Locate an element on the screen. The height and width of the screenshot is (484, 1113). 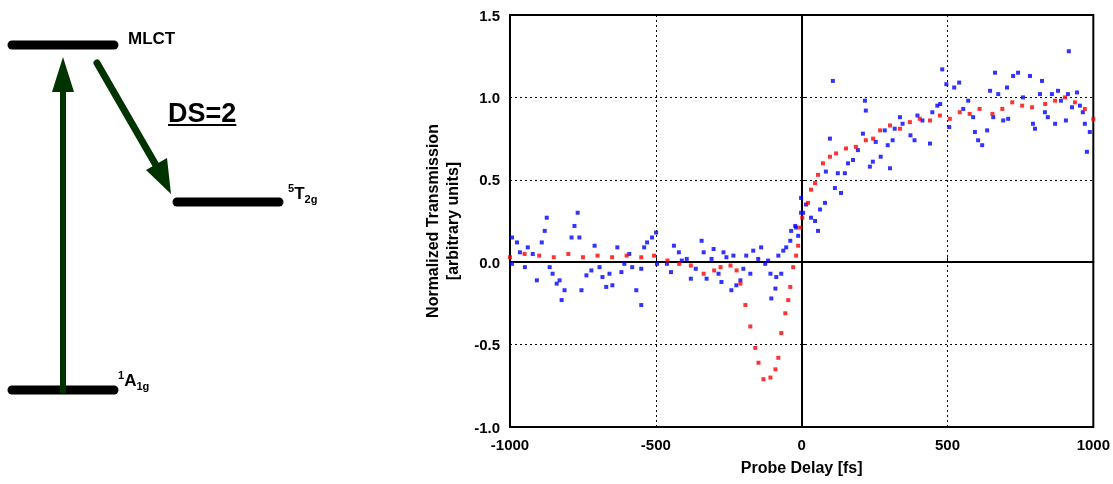
text: MLCT is located at coordinates (152, 38).